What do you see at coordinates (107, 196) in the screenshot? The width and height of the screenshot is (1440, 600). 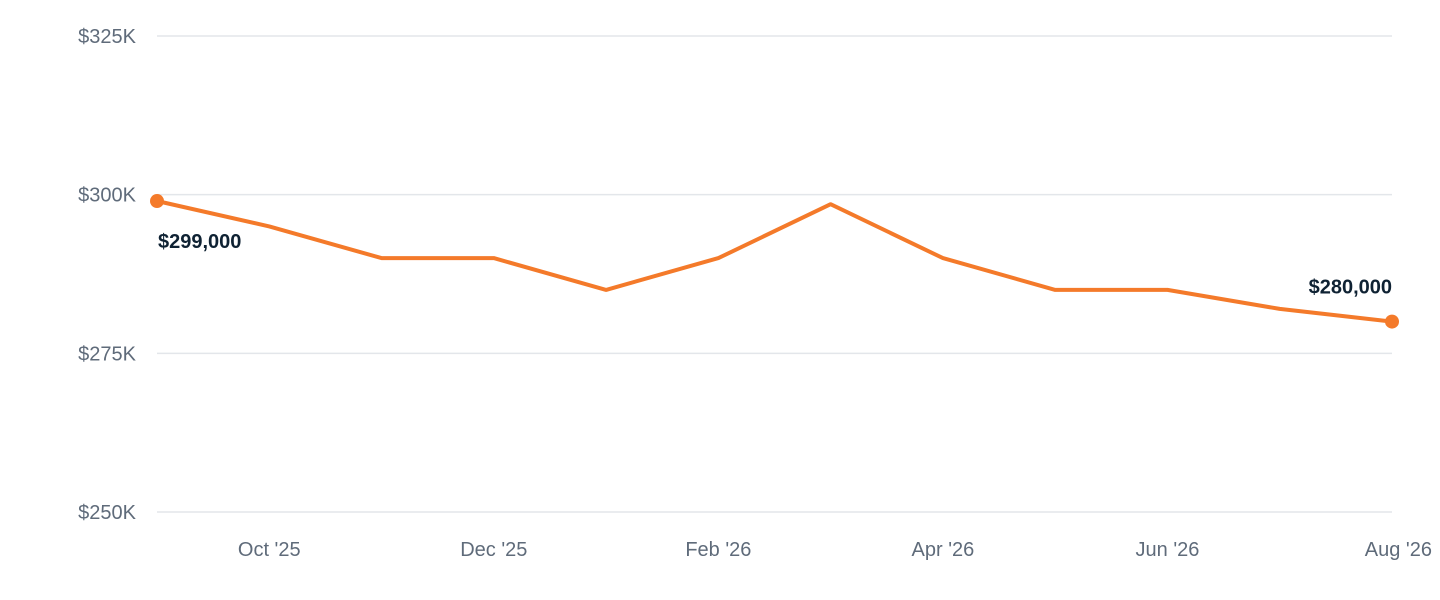 I see `y-tick-label: $300K` at bounding box center [107, 196].